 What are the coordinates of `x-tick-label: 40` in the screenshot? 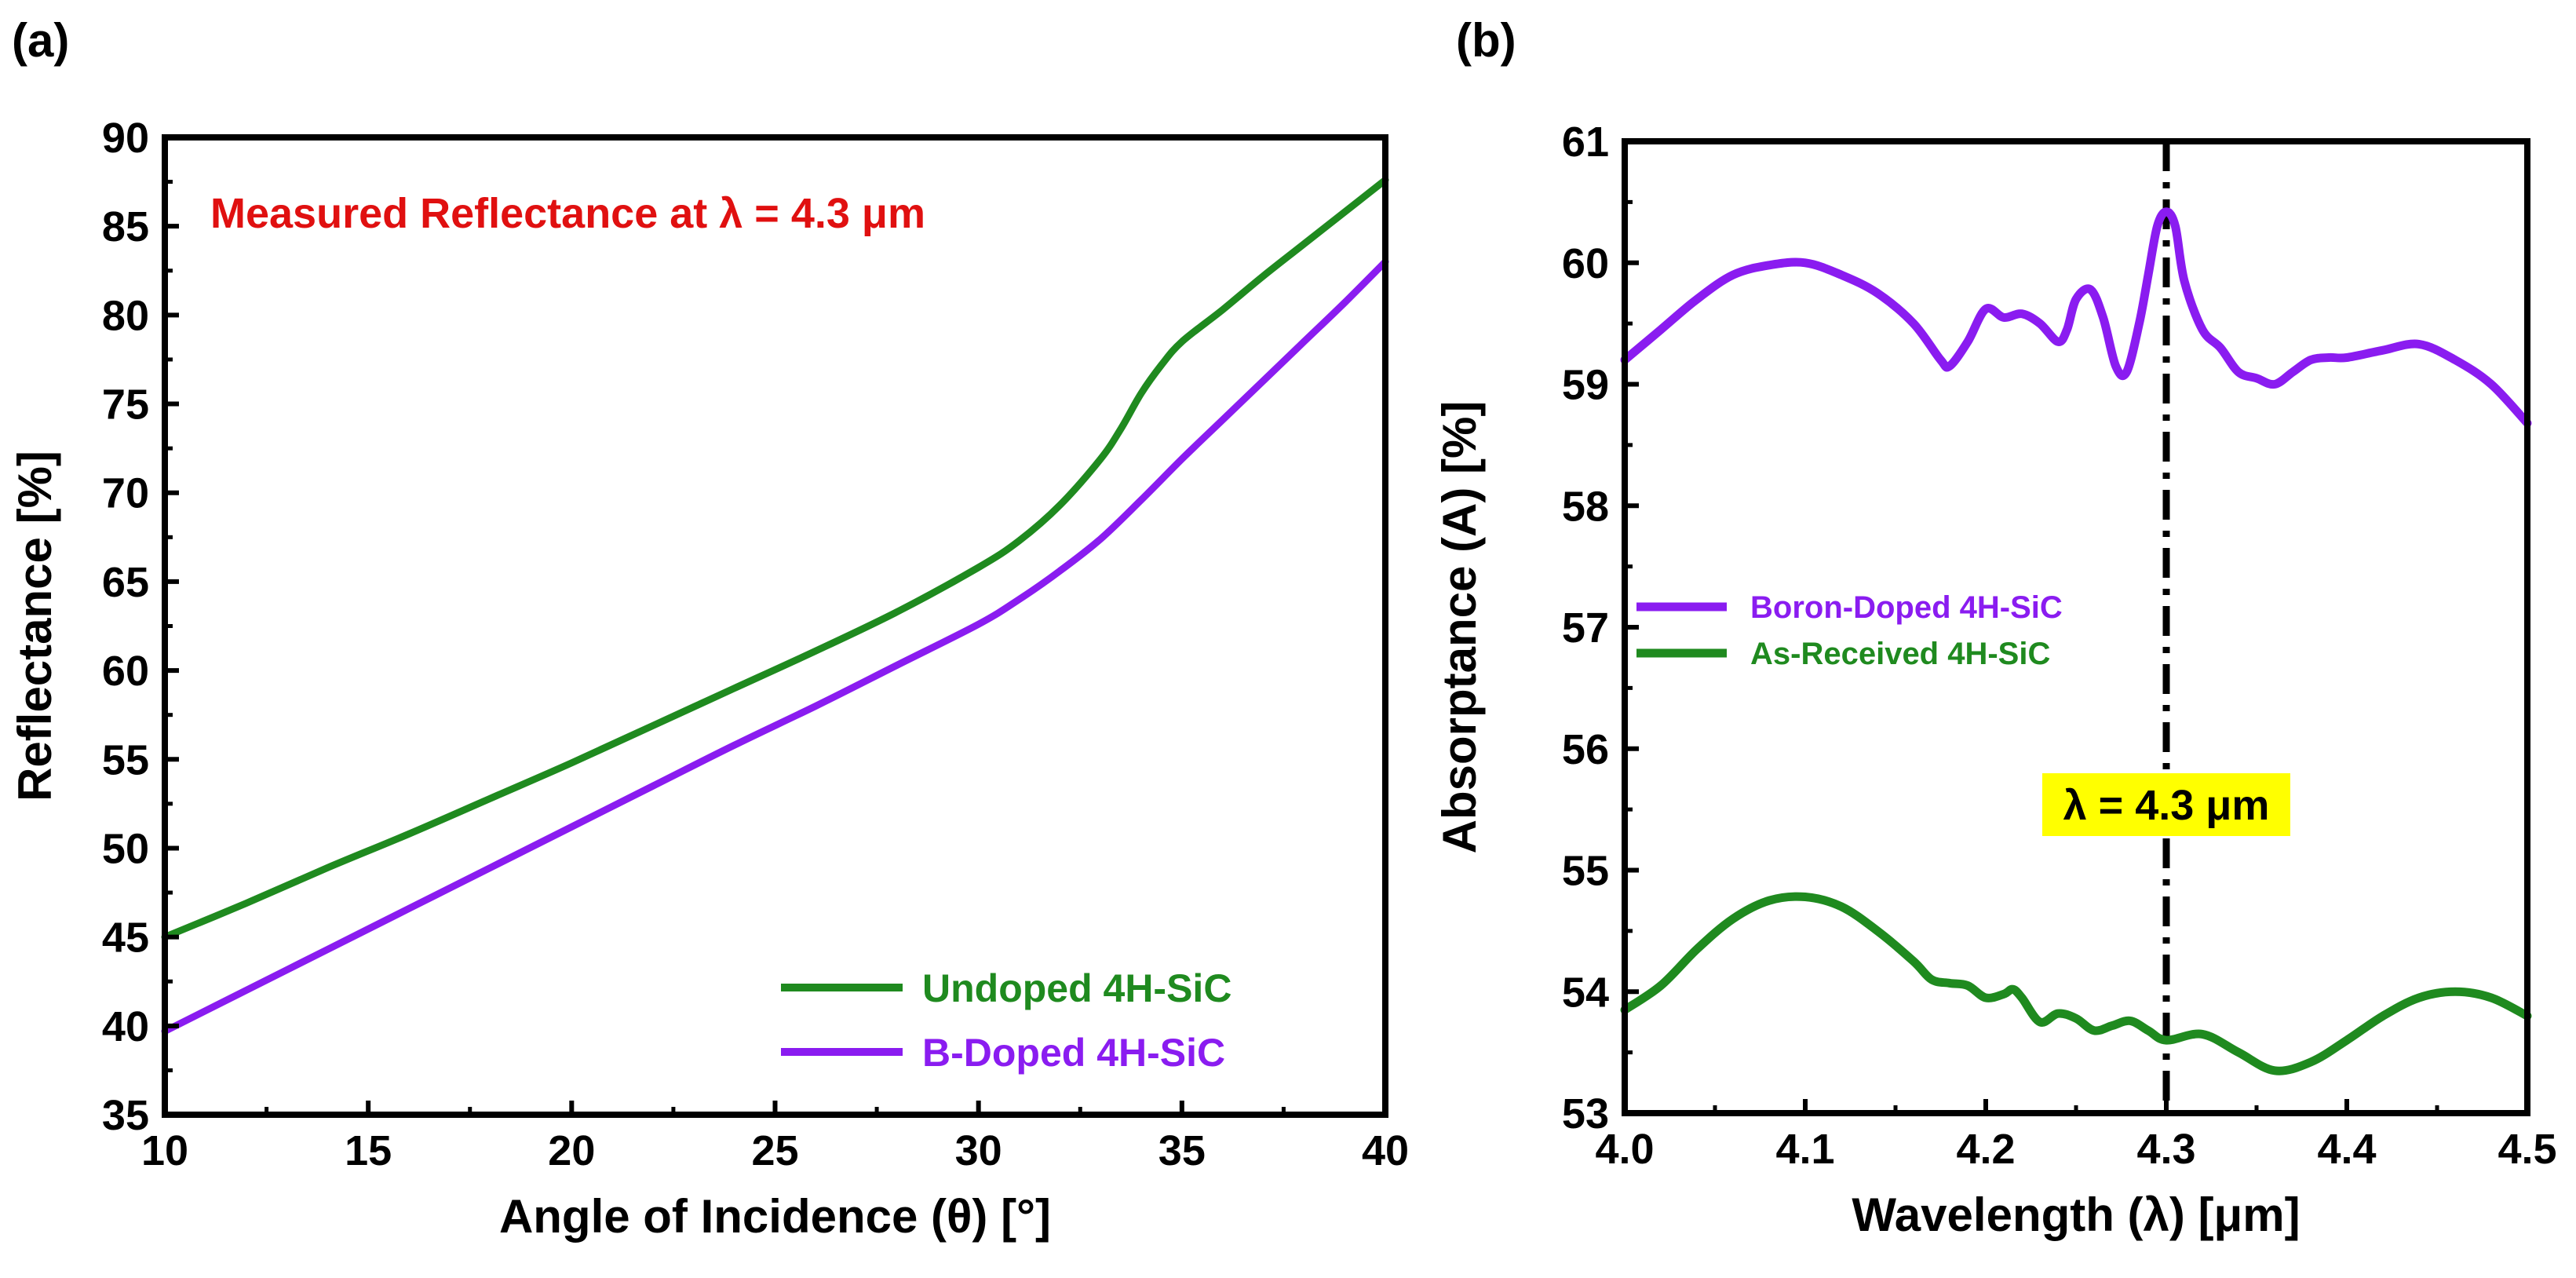 It's located at (1385, 1150).